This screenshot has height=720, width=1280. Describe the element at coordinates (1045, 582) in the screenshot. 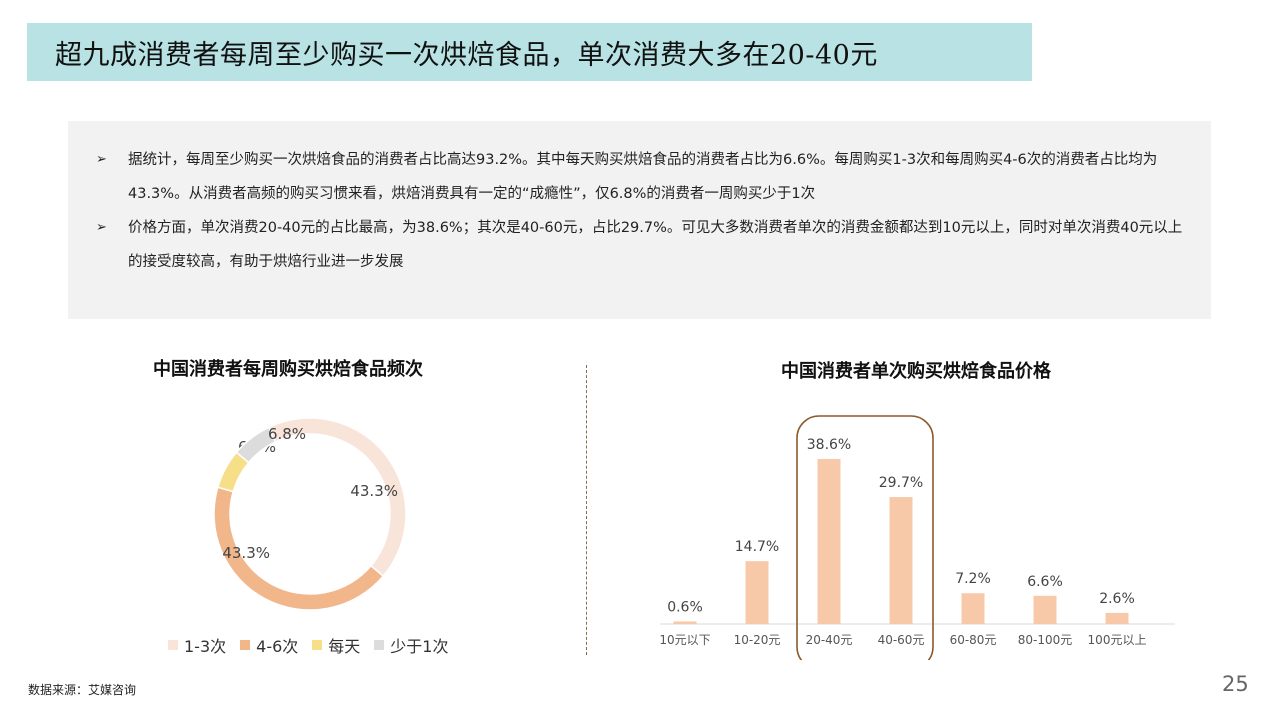

I see `bar-value-label: 6.6%` at that location.